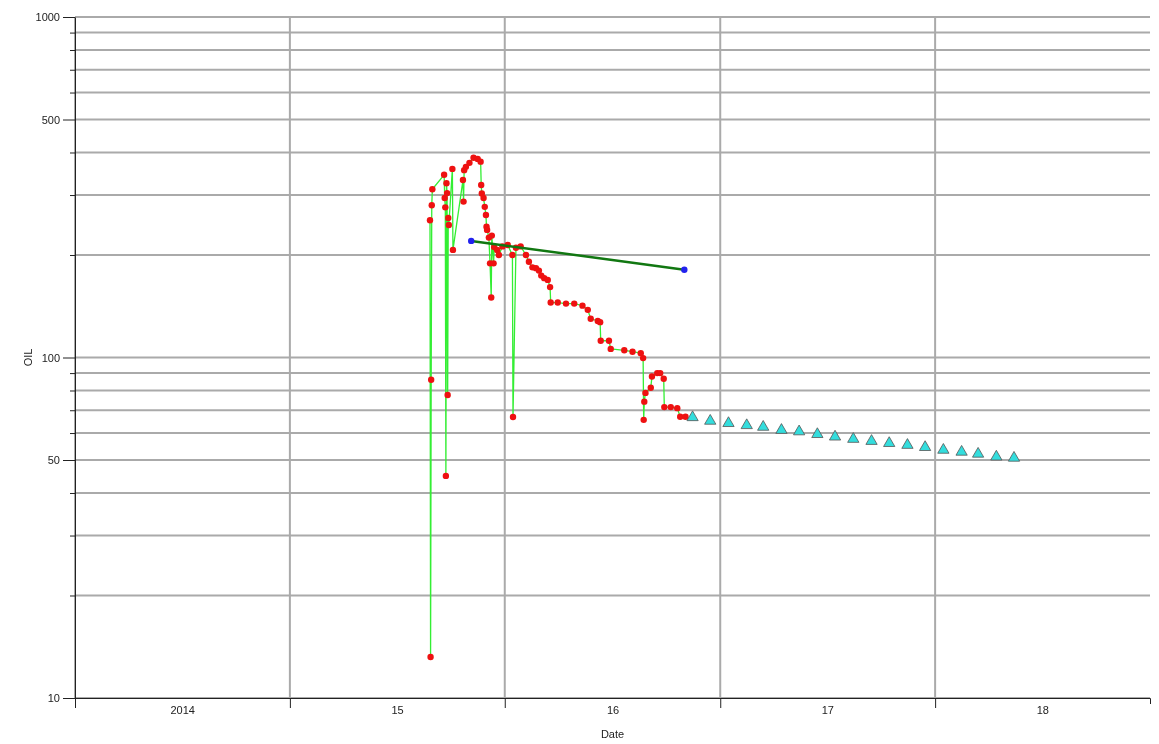 The width and height of the screenshot is (1159, 744). Describe the element at coordinates (182, 709) in the screenshot. I see `x-tick-label: 2014` at that location.